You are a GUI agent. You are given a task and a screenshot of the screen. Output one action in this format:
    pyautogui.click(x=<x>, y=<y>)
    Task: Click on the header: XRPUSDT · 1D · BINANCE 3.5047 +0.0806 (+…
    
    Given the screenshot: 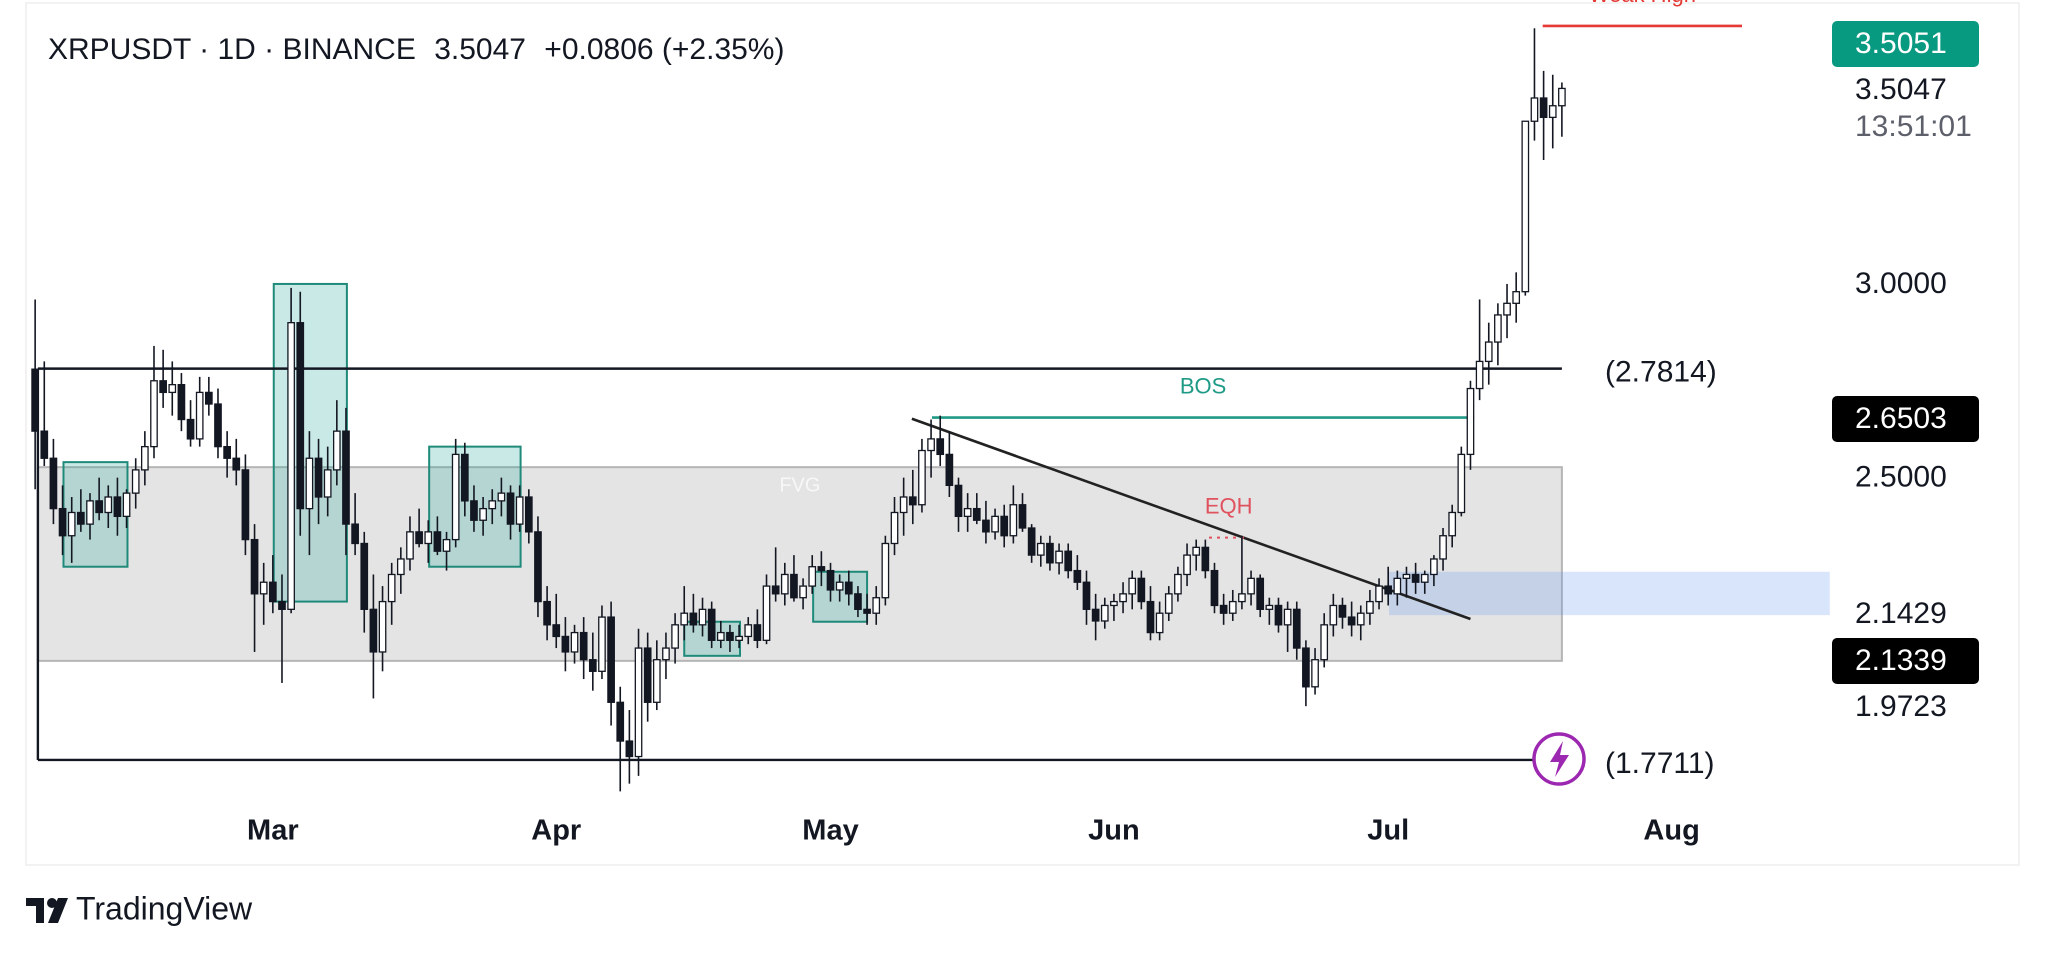 What is the action you would take?
    pyautogui.click(x=416, y=49)
    